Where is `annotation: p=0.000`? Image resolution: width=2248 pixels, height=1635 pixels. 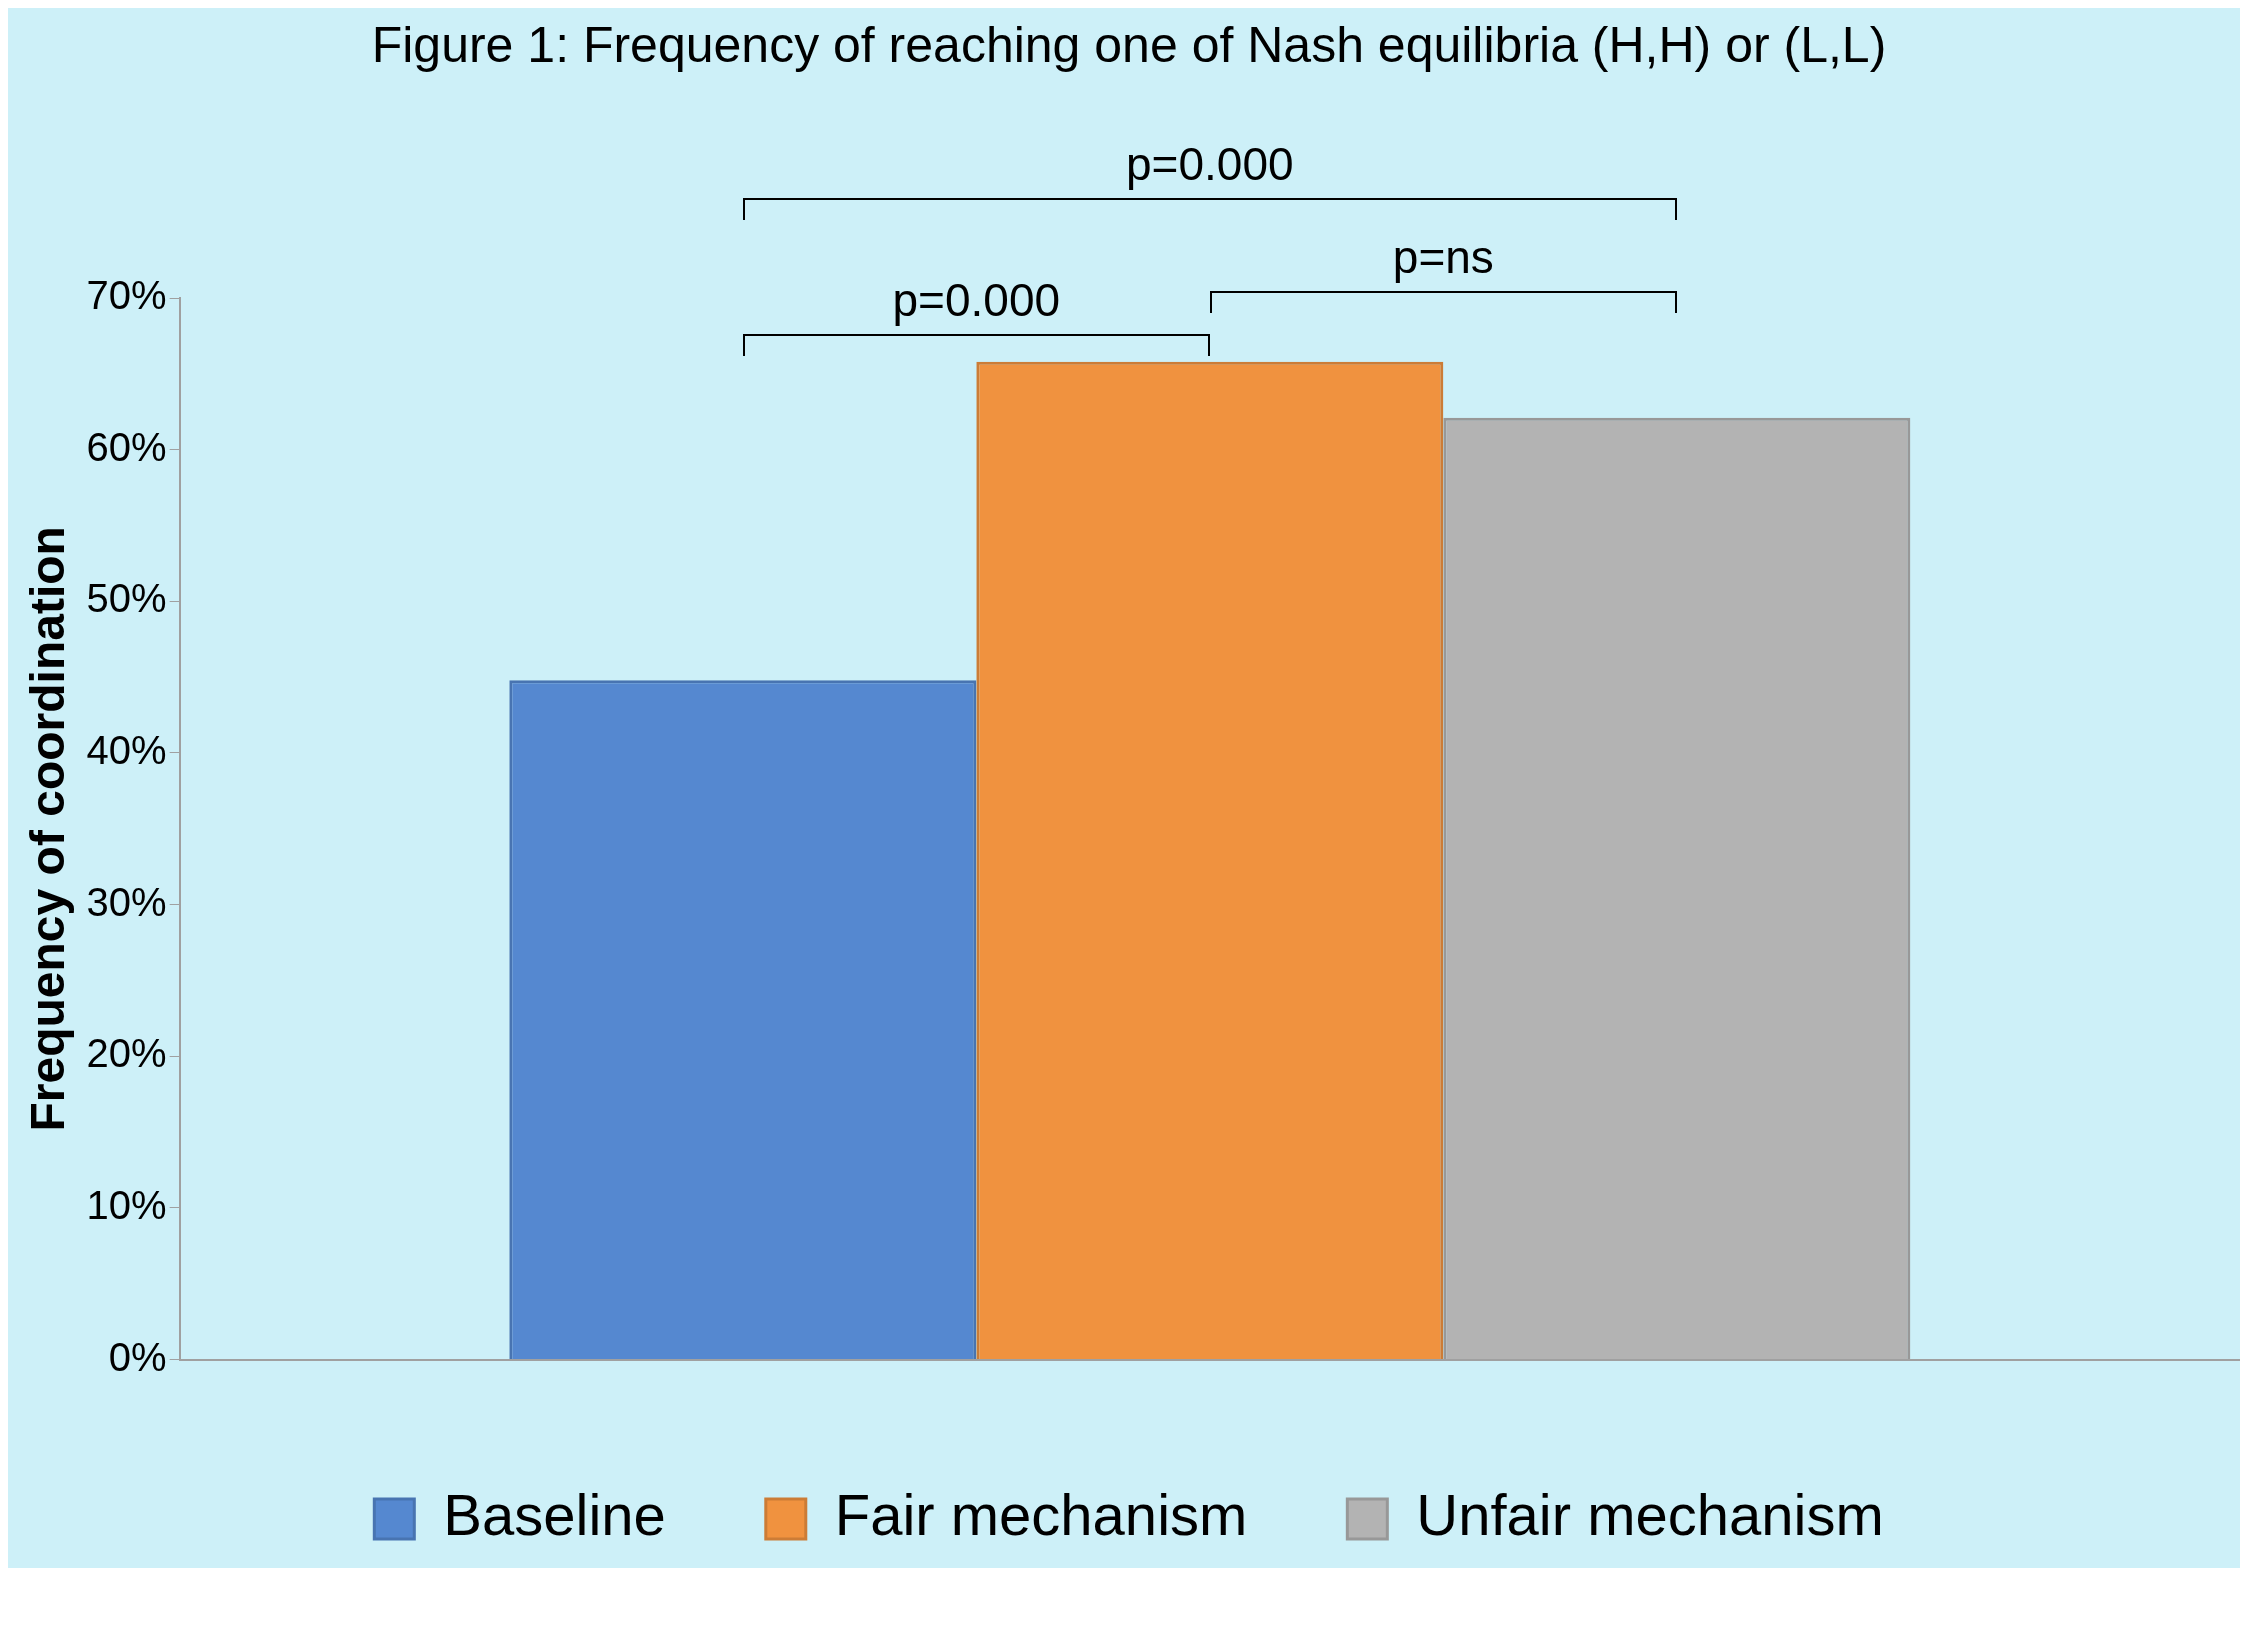 annotation: p=0.000 is located at coordinates (976, 300).